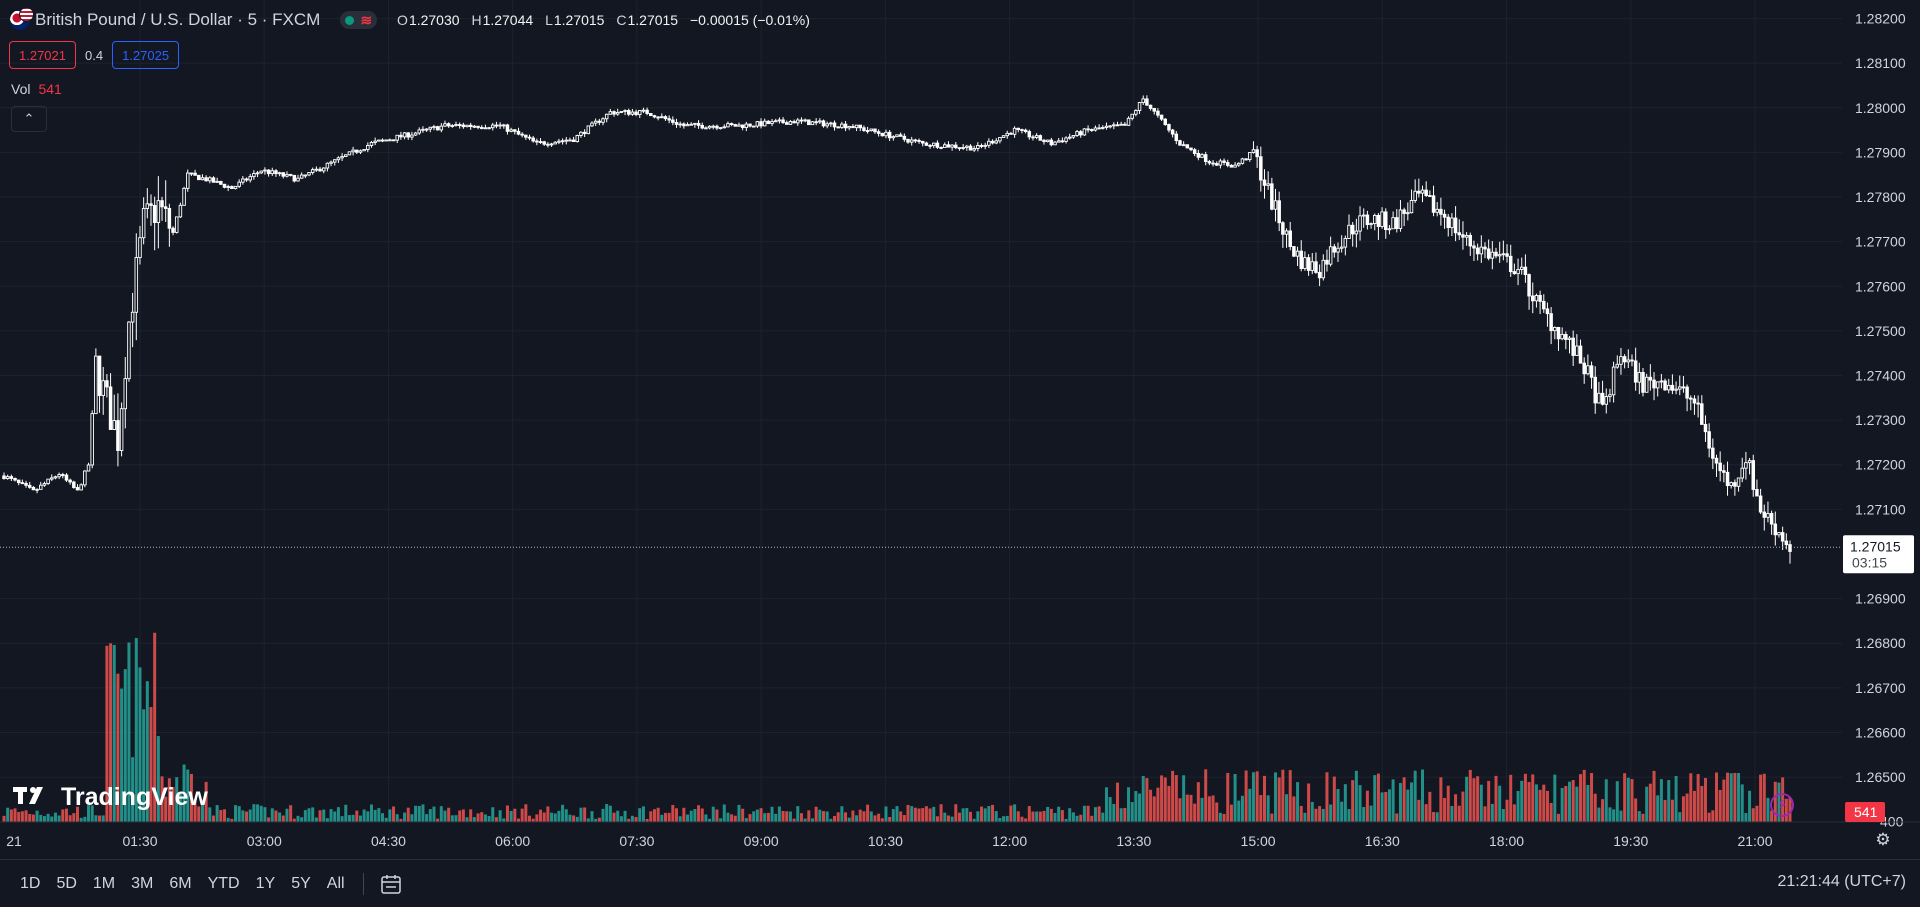  Describe the element at coordinates (636, 841) in the screenshot. I see `time-tick-label: 07:30` at that location.